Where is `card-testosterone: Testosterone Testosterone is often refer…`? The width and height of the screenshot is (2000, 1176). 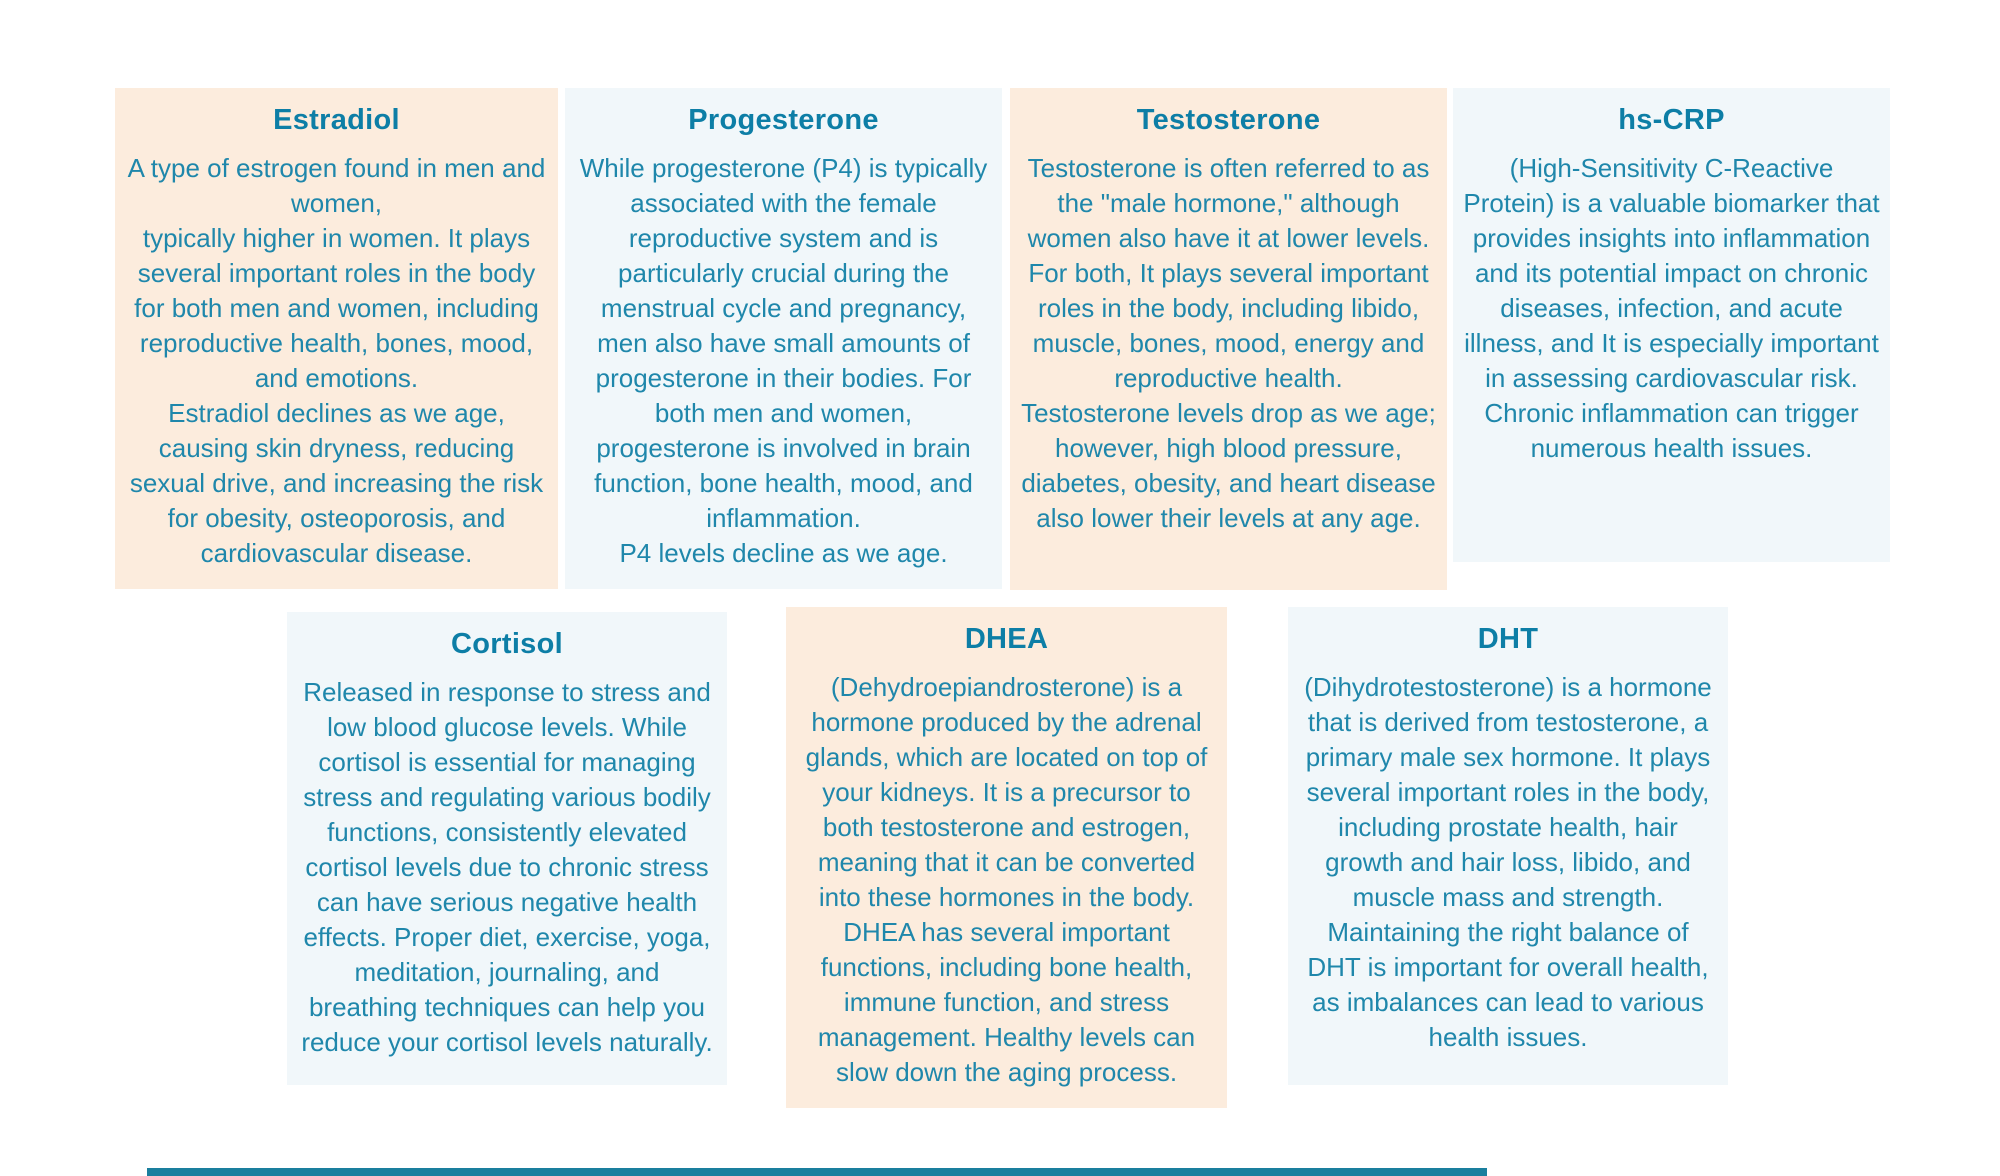 card-testosterone: Testosterone Testosterone is often refer… is located at coordinates (1228, 339).